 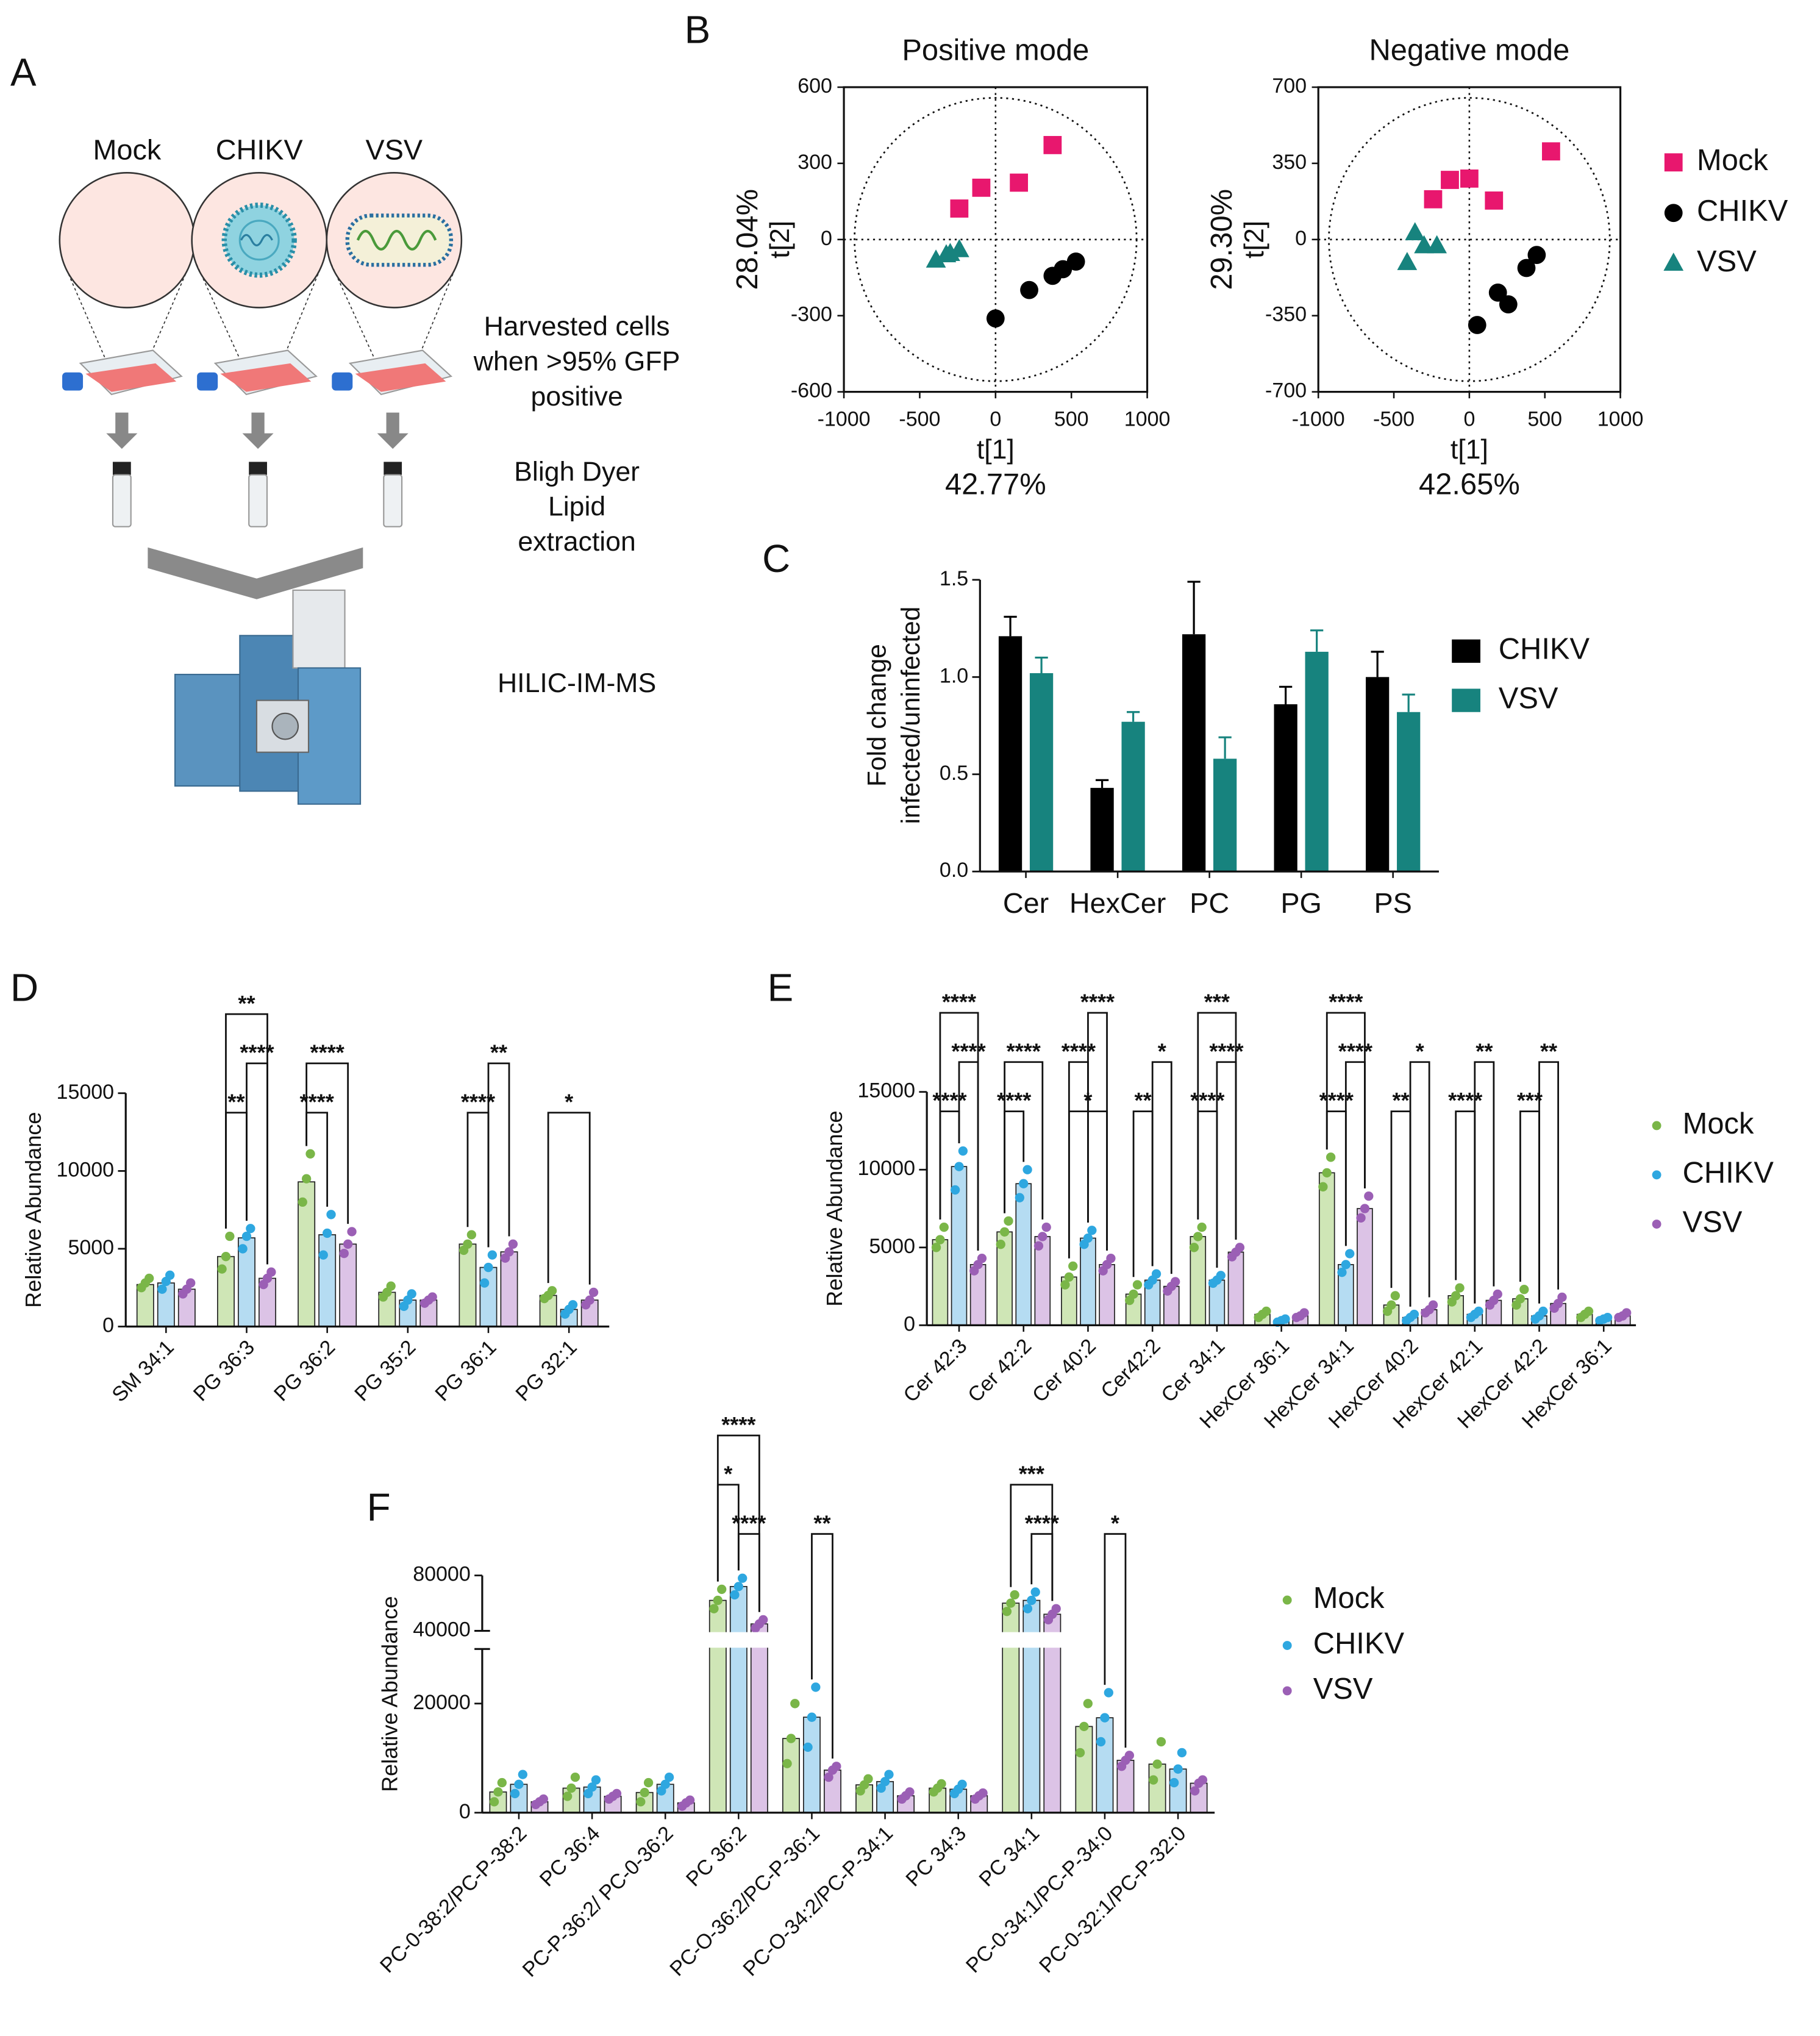 What do you see at coordinates (1727, 261) in the screenshot?
I see `legend-label: VSV` at bounding box center [1727, 261].